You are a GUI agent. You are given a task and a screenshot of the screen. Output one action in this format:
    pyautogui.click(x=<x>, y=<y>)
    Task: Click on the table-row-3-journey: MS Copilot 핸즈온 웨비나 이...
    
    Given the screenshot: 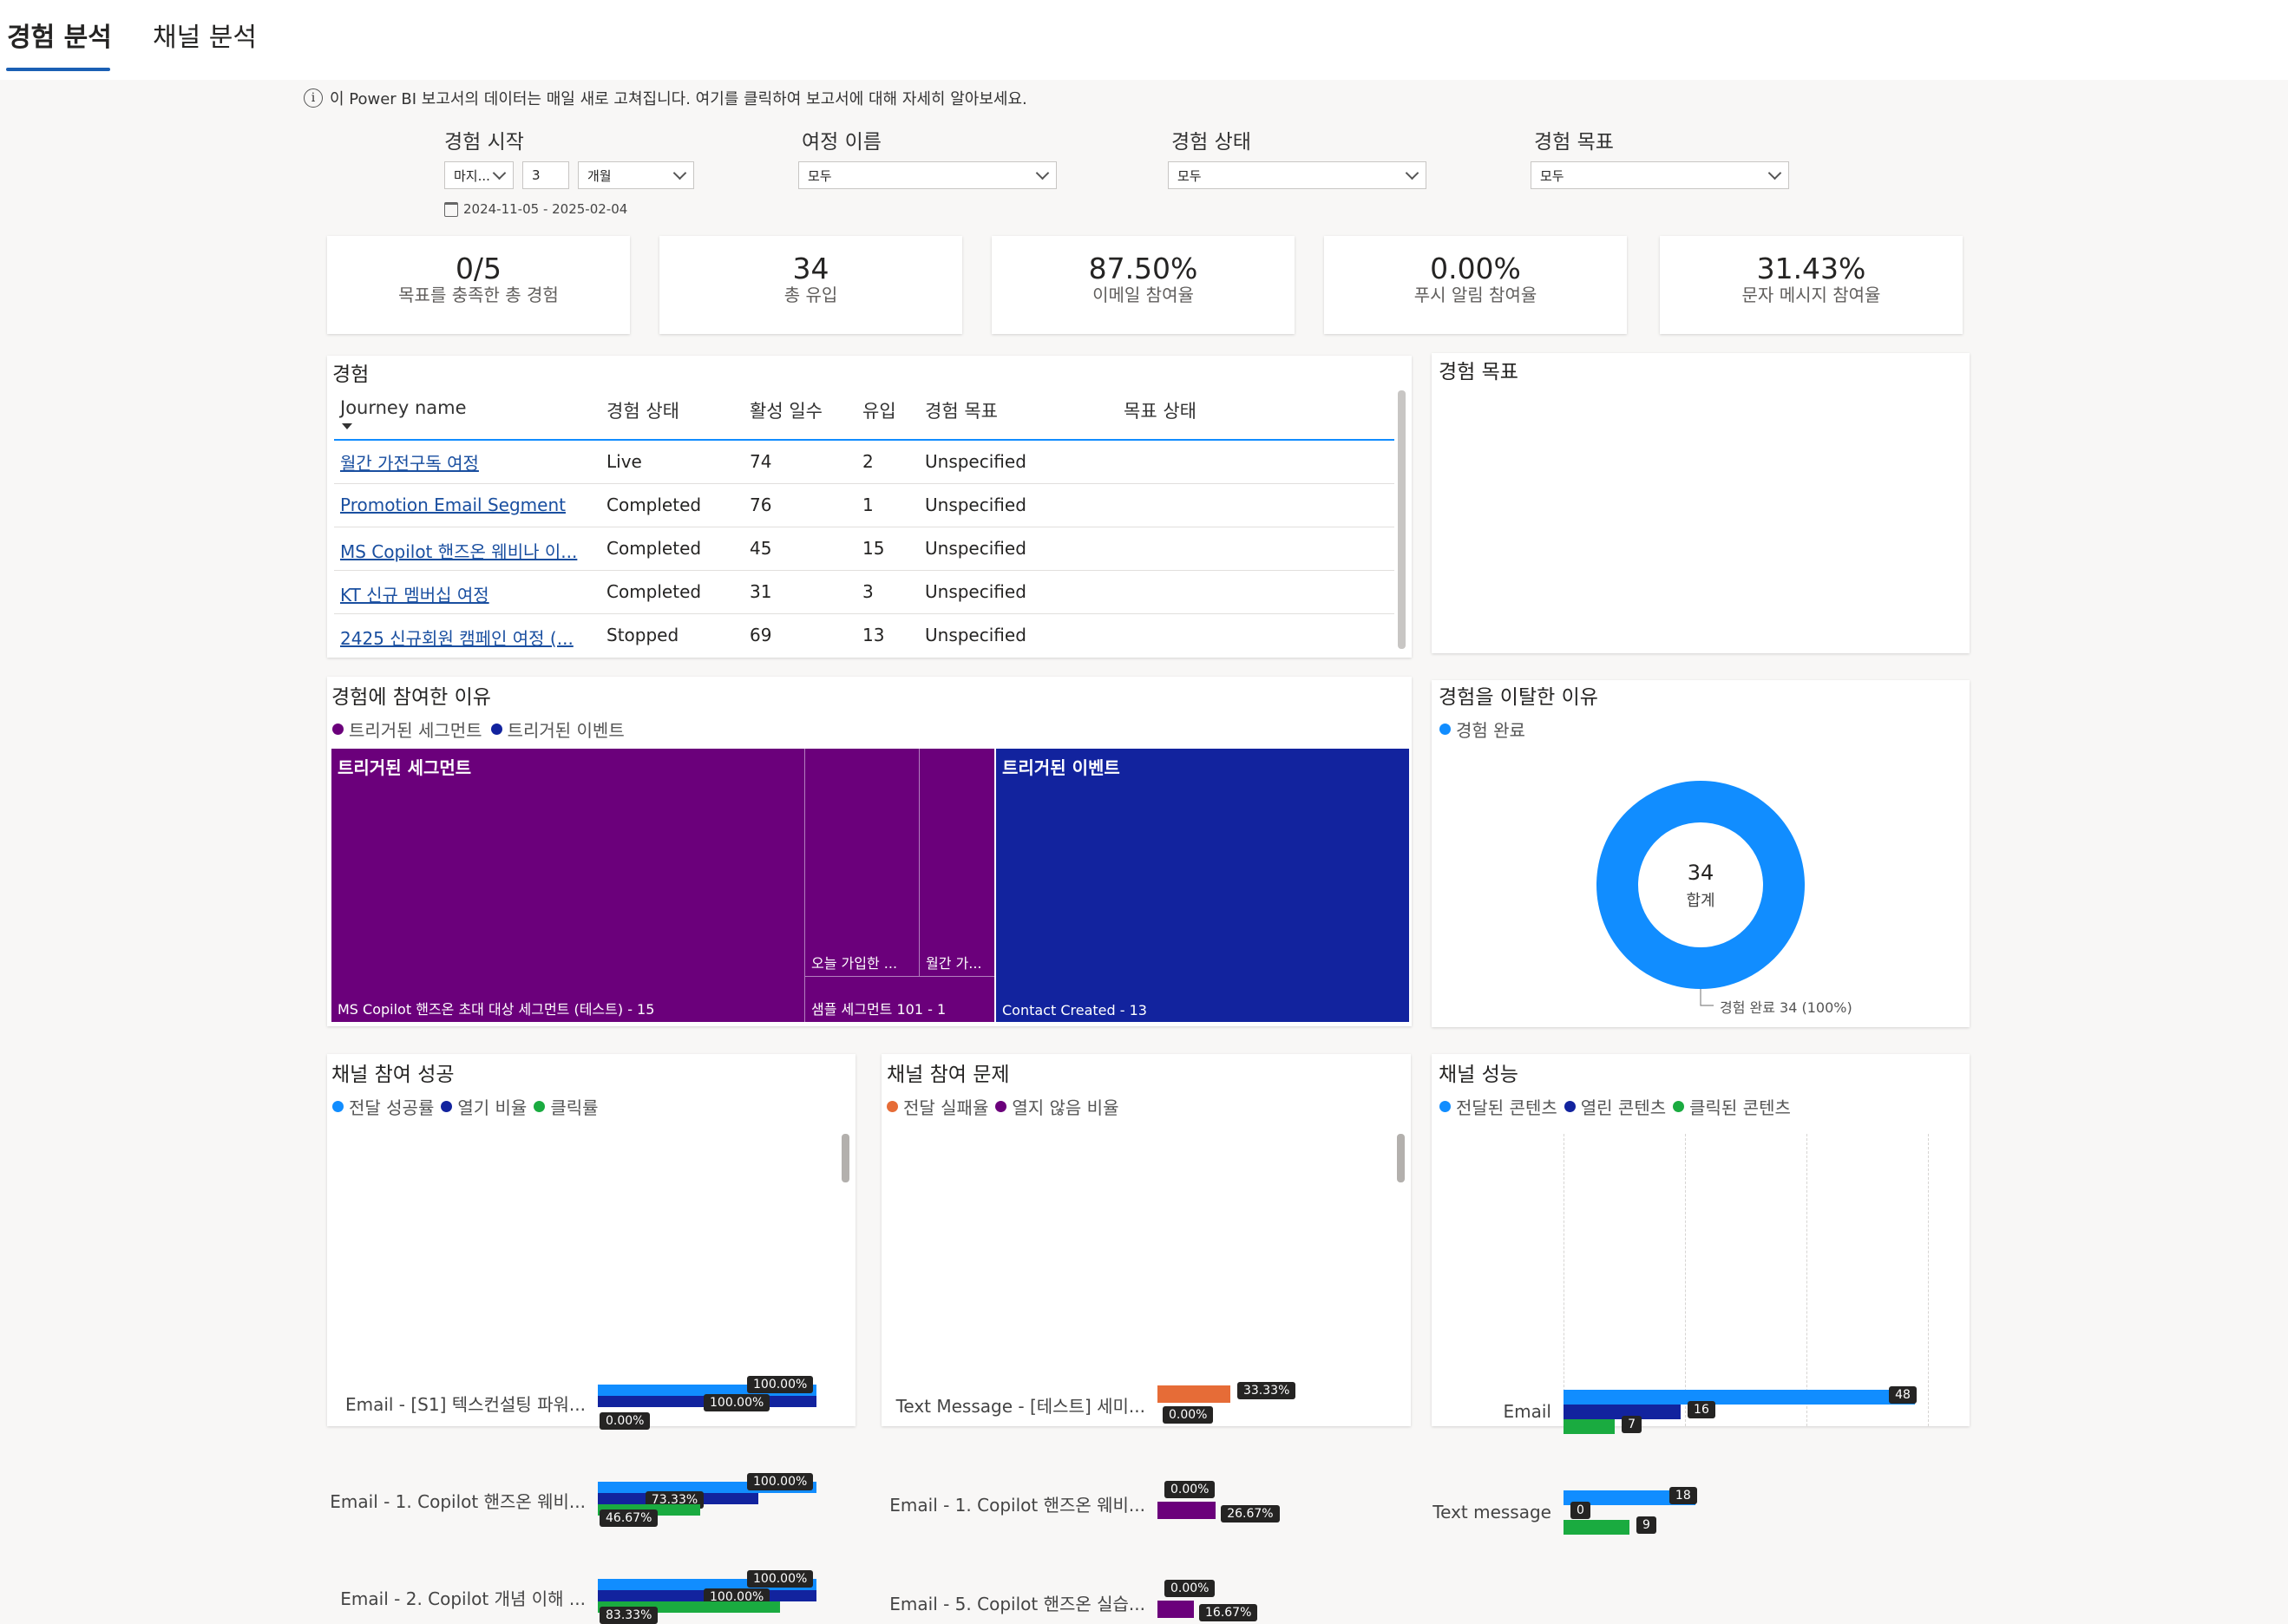 What is the action you would take?
    pyautogui.click(x=458, y=550)
    